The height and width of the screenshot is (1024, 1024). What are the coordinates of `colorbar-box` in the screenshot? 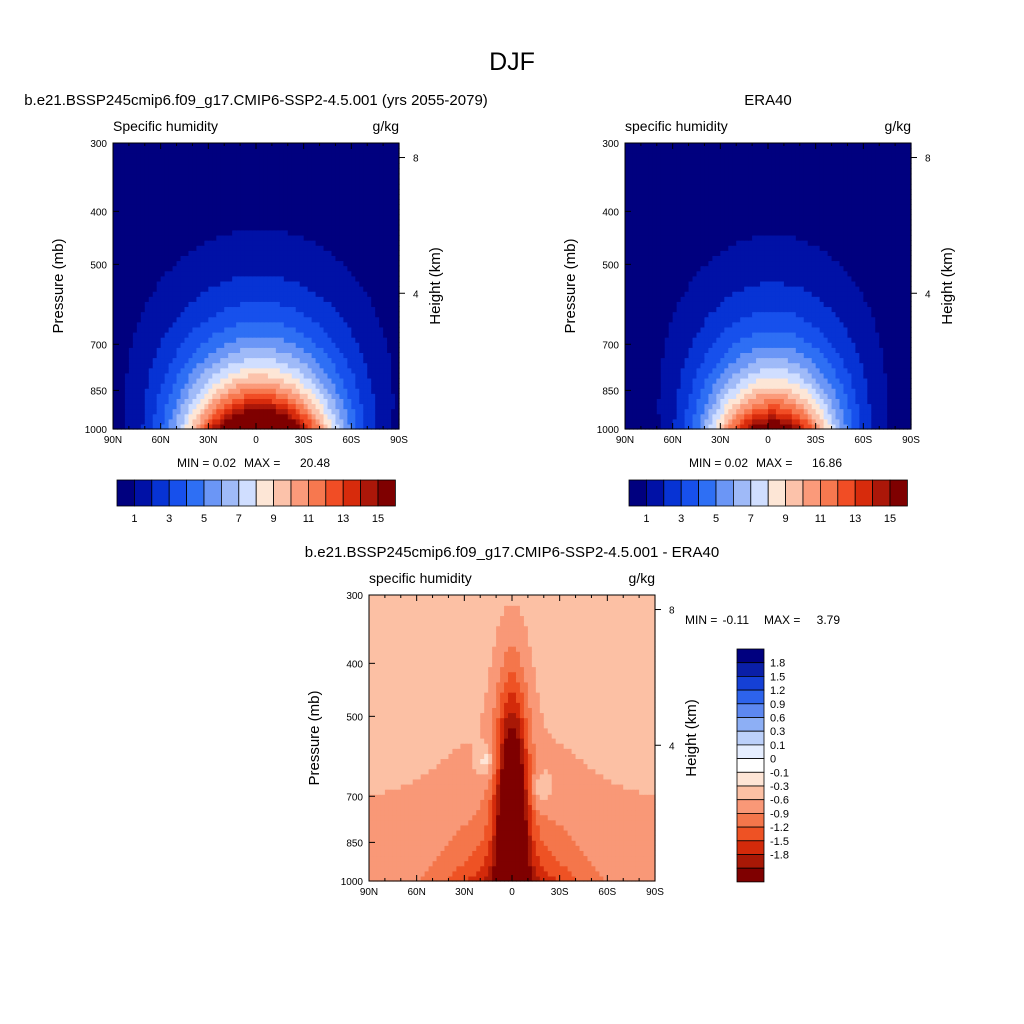 It's located at (195, 493).